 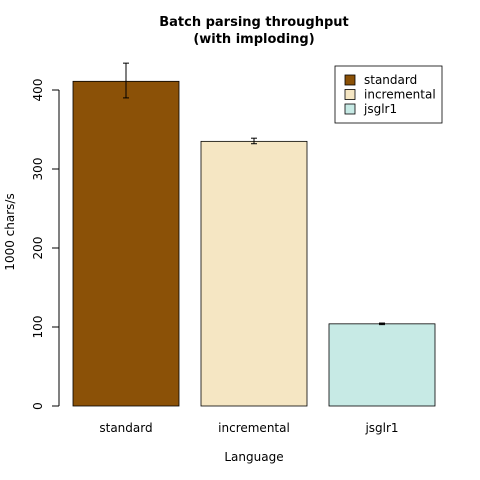 What do you see at coordinates (38, 169) in the screenshot?
I see `y-tick-label: 300` at bounding box center [38, 169].